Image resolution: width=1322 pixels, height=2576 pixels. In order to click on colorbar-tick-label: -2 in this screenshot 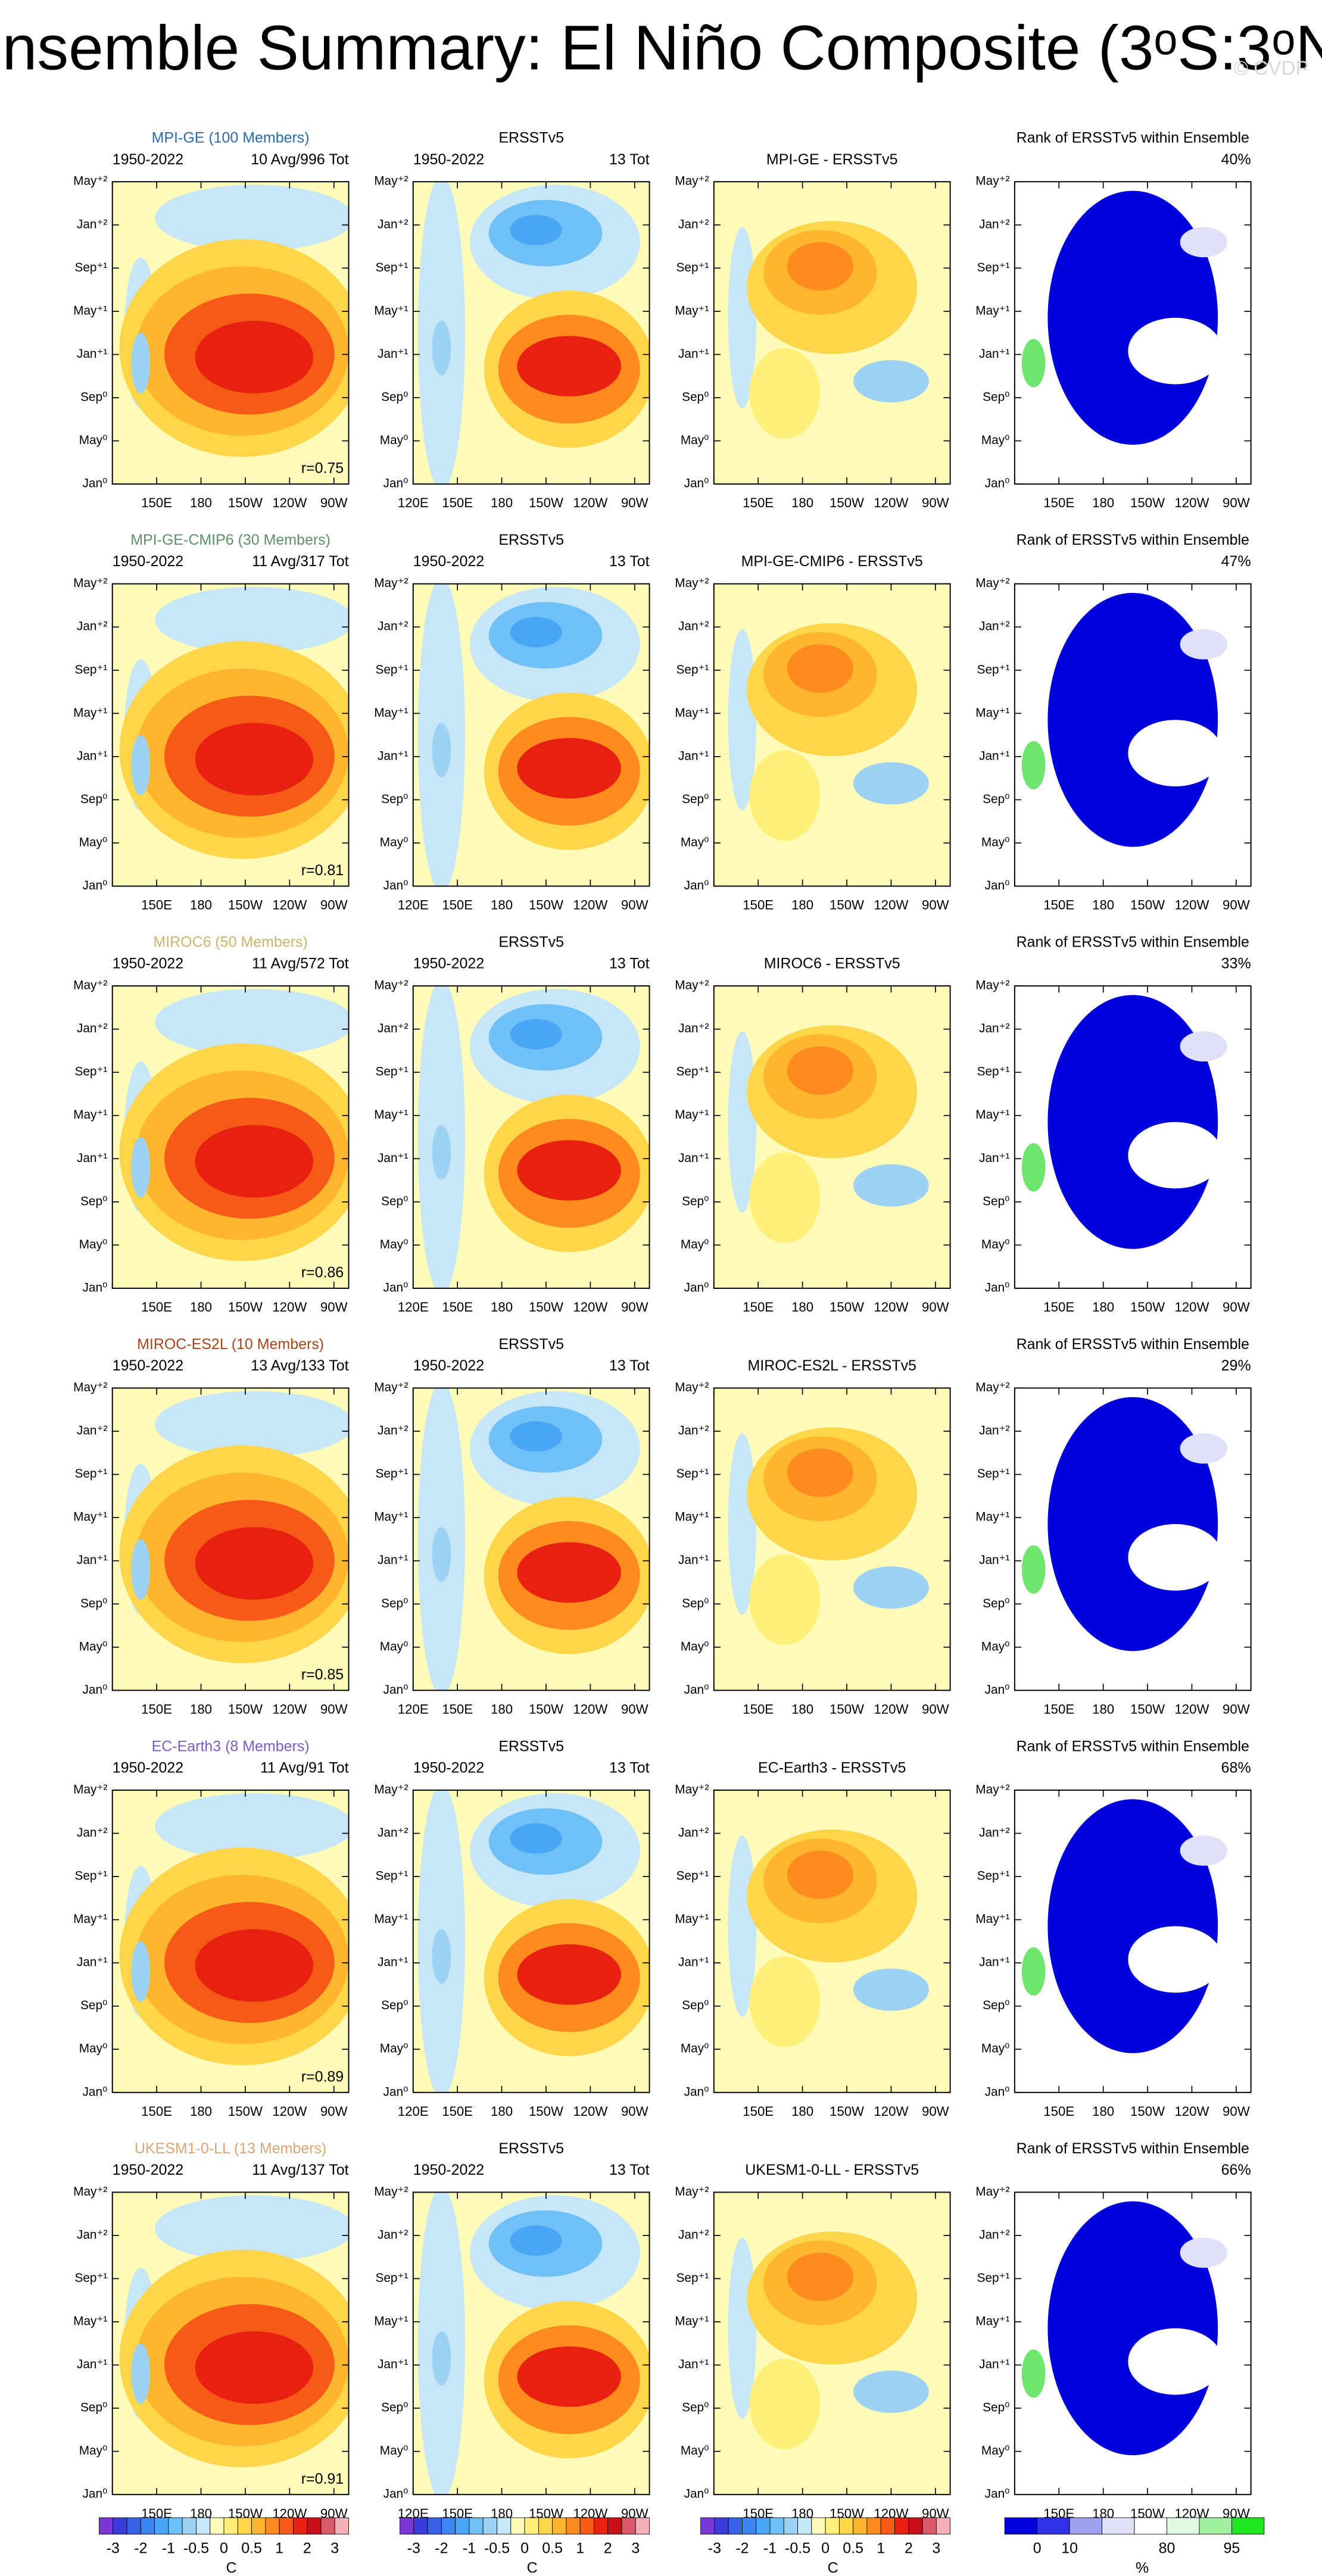, I will do `click(140, 2548)`.